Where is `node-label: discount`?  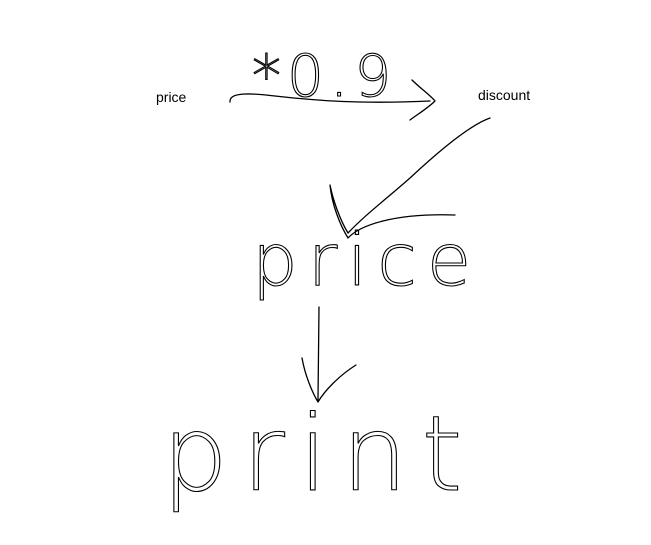
node-label: discount is located at coordinates (504, 95).